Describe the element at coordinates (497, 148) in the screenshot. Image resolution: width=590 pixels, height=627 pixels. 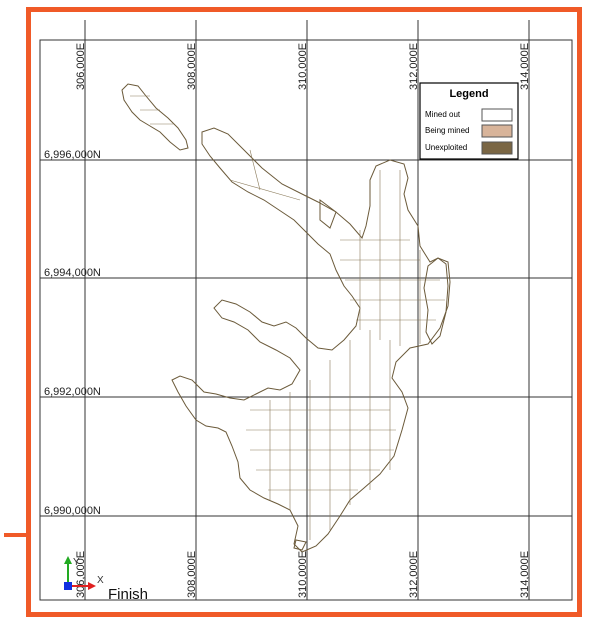
I see `legend-swatch-unexploited` at that location.